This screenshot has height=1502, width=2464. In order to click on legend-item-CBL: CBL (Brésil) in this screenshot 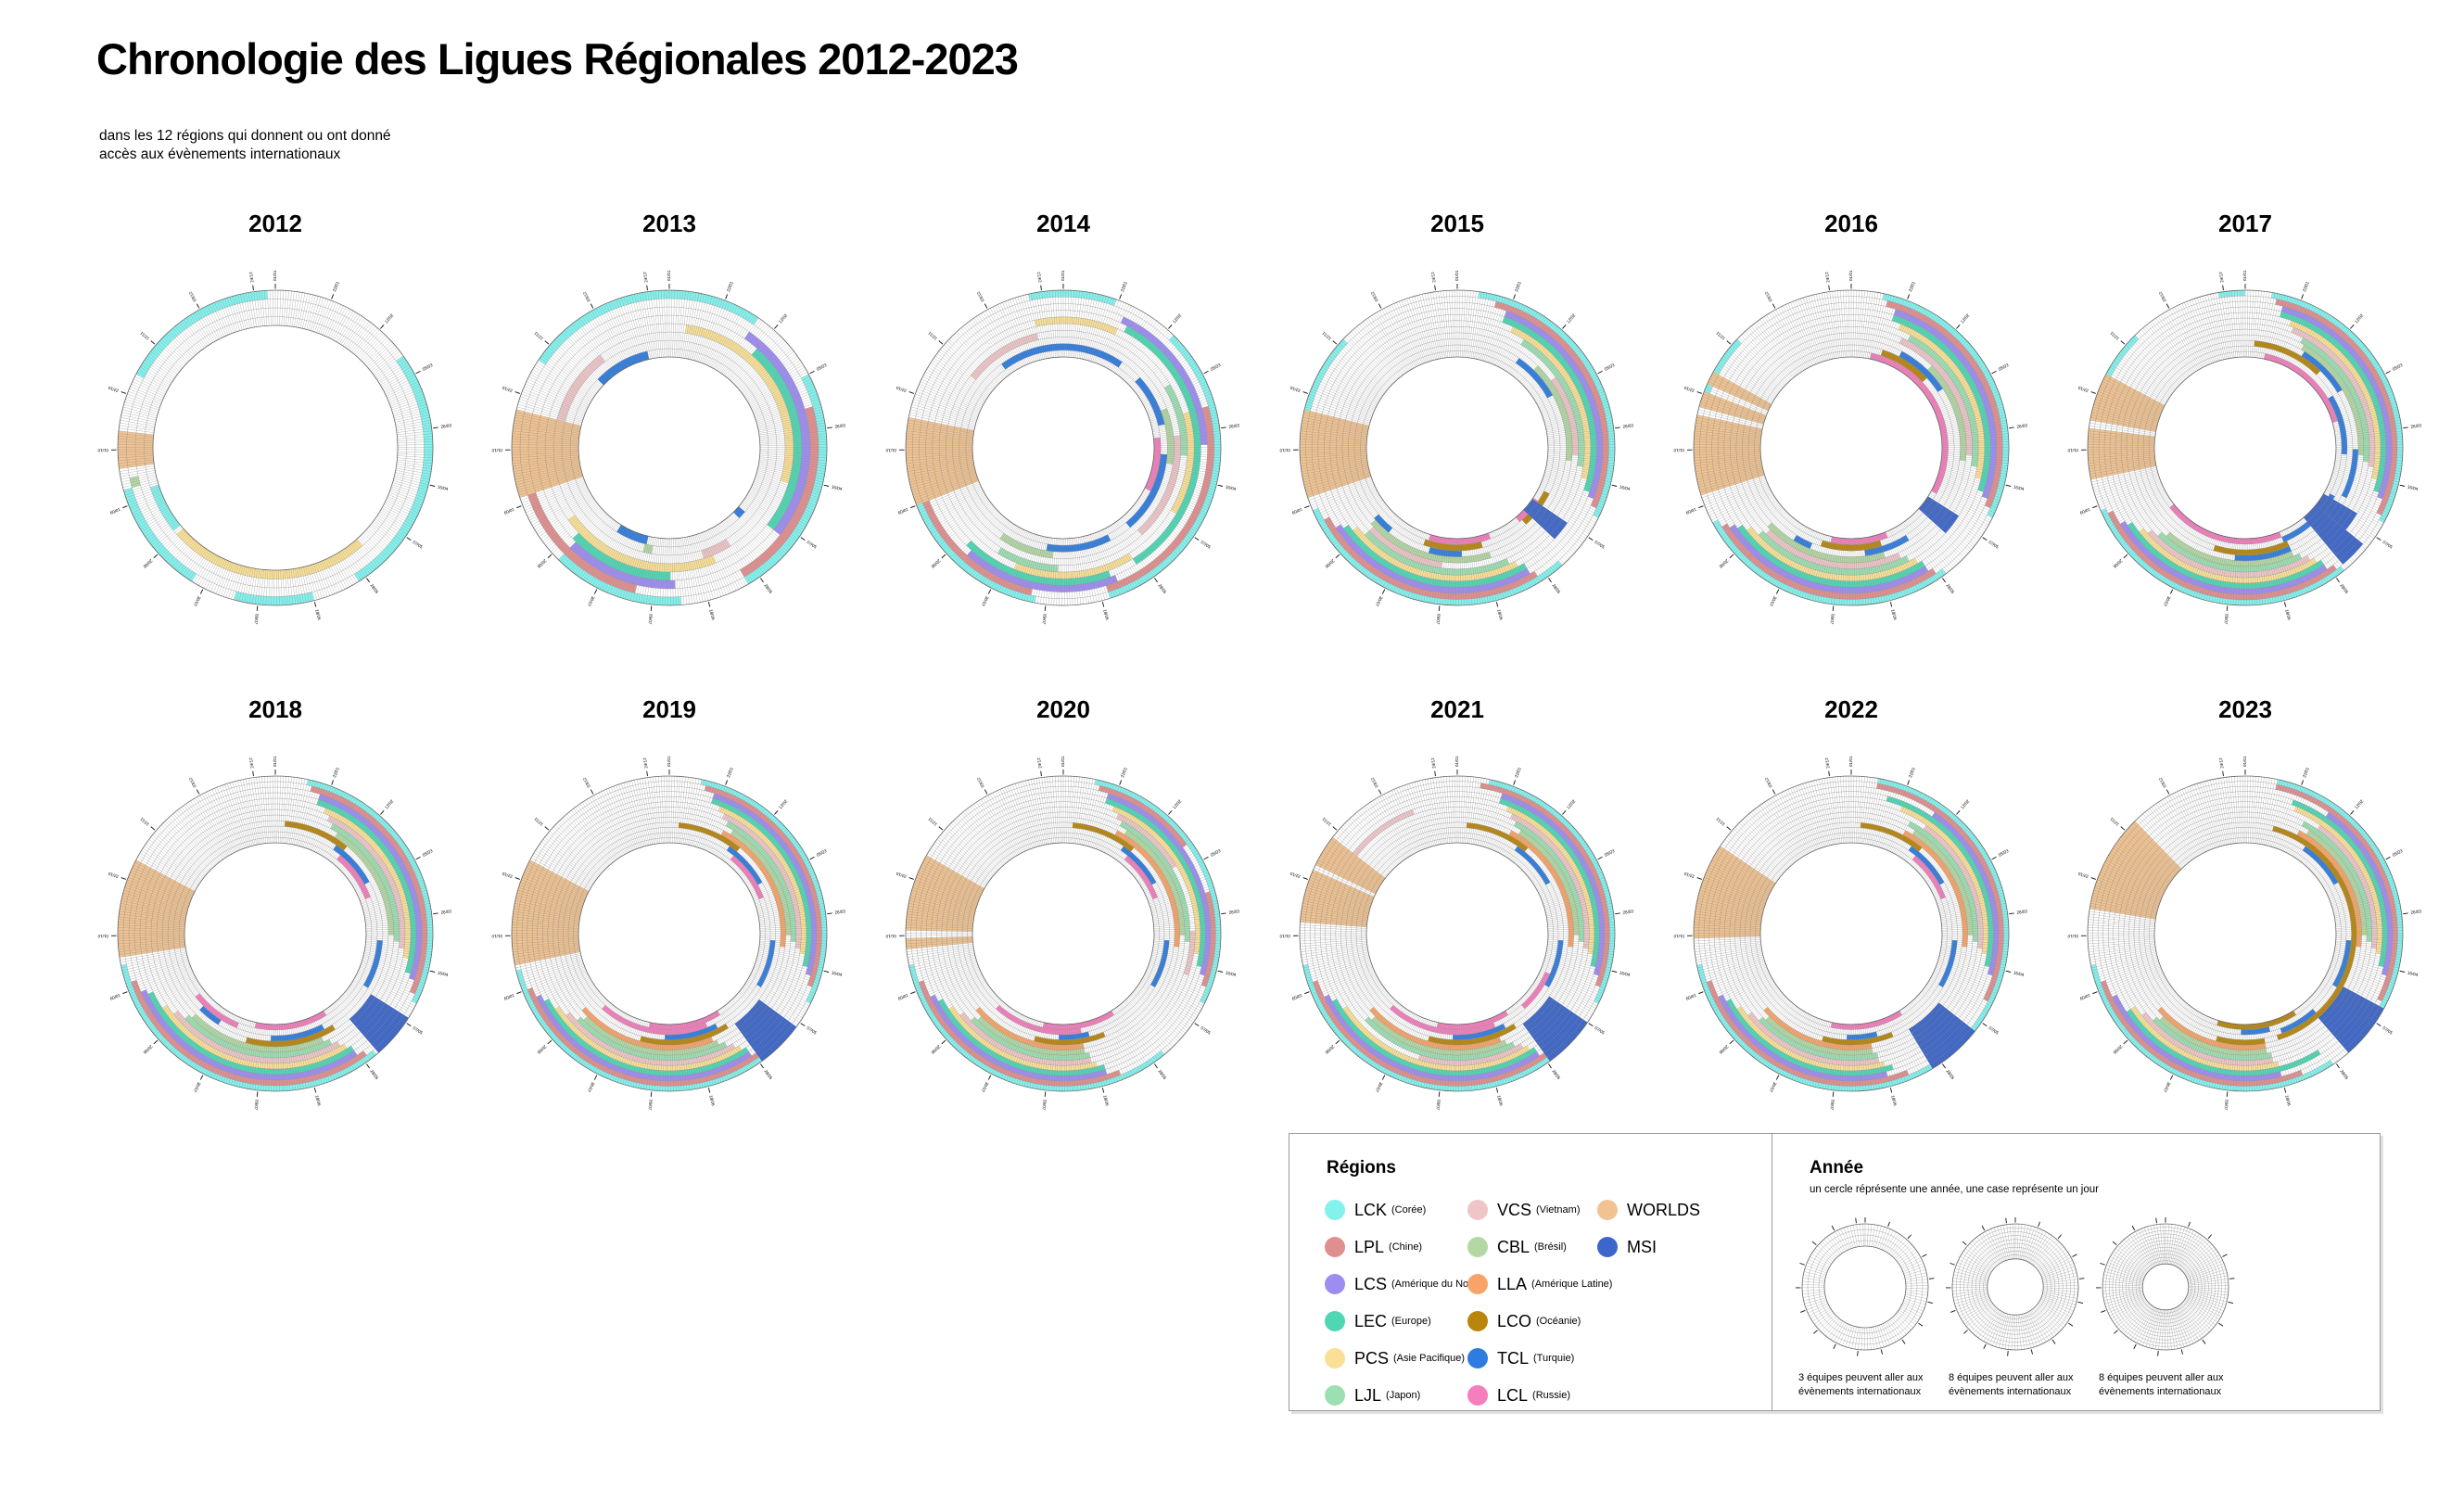, I will do `click(1539, 1247)`.